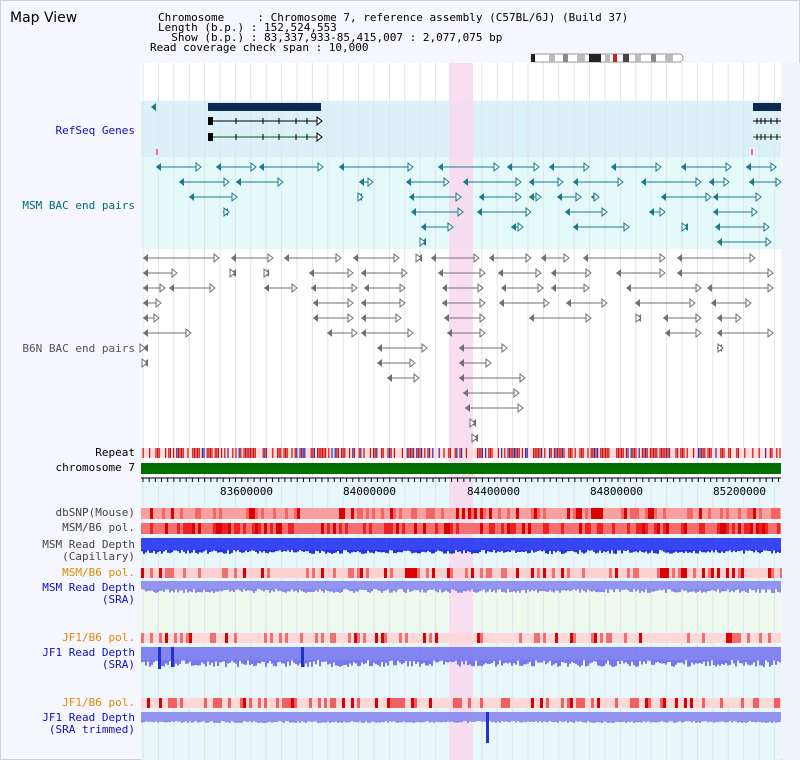 This screenshot has width=800, height=760. Describe the element at coordinates (98, 527) in the screenshot. I see `track-label-msm-b6-pol: MSM/B6 pol.` at that location.